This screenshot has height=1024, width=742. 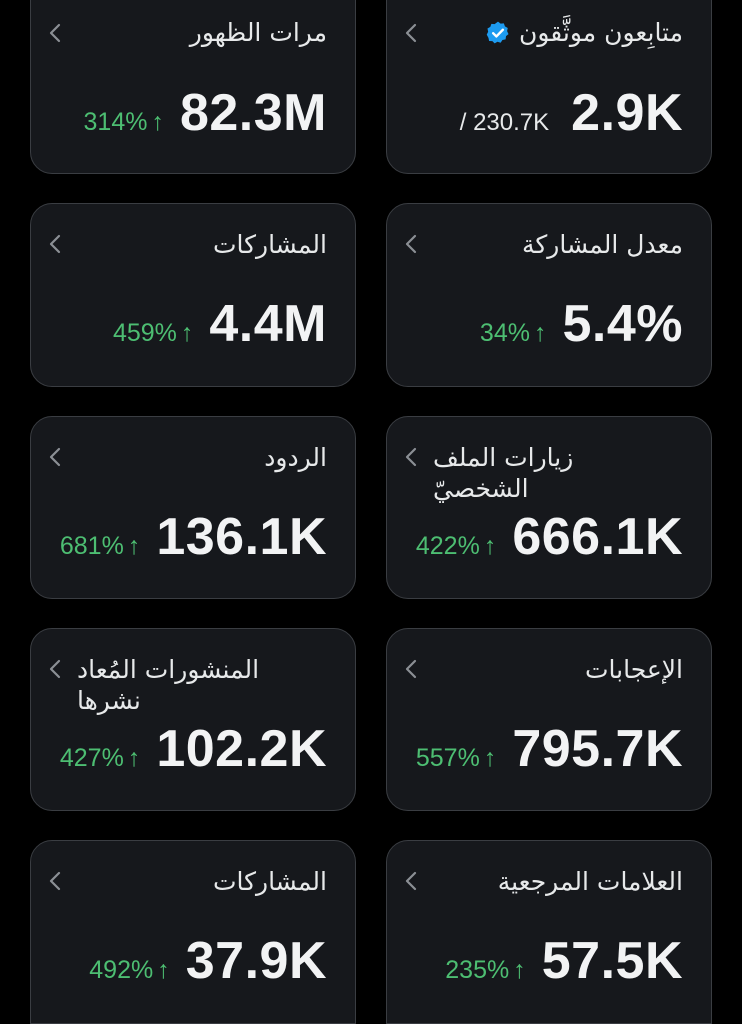 What do you see at coordinates (504, 333) in the screenshot?
I see `change-percent: 34%` at bounding box center [504, 333].